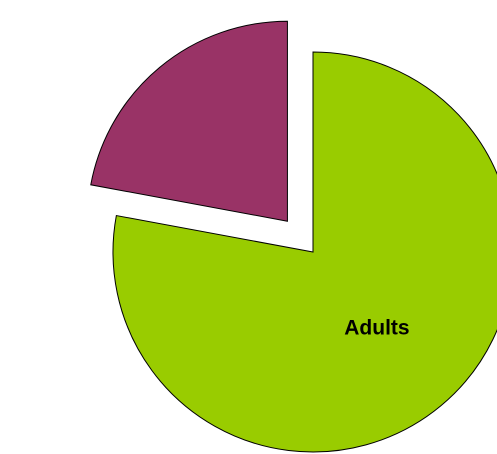  I want to click on slice-label: Adults, so click(376, 327).